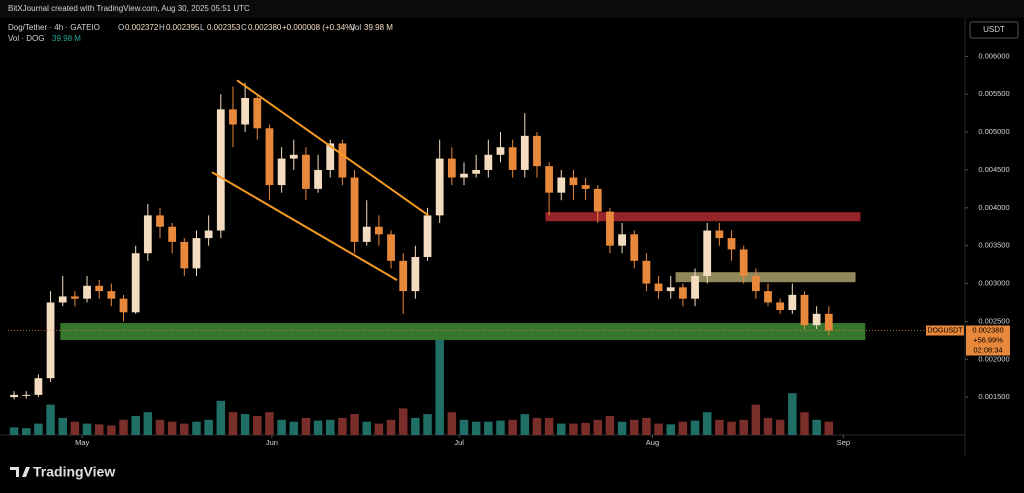 Image resolution: width=1024 pixels, height=493 pixels. Describe the element at coordinates (843, 442) in the screenshot. I see `x-tick-label: Sep` at that location.